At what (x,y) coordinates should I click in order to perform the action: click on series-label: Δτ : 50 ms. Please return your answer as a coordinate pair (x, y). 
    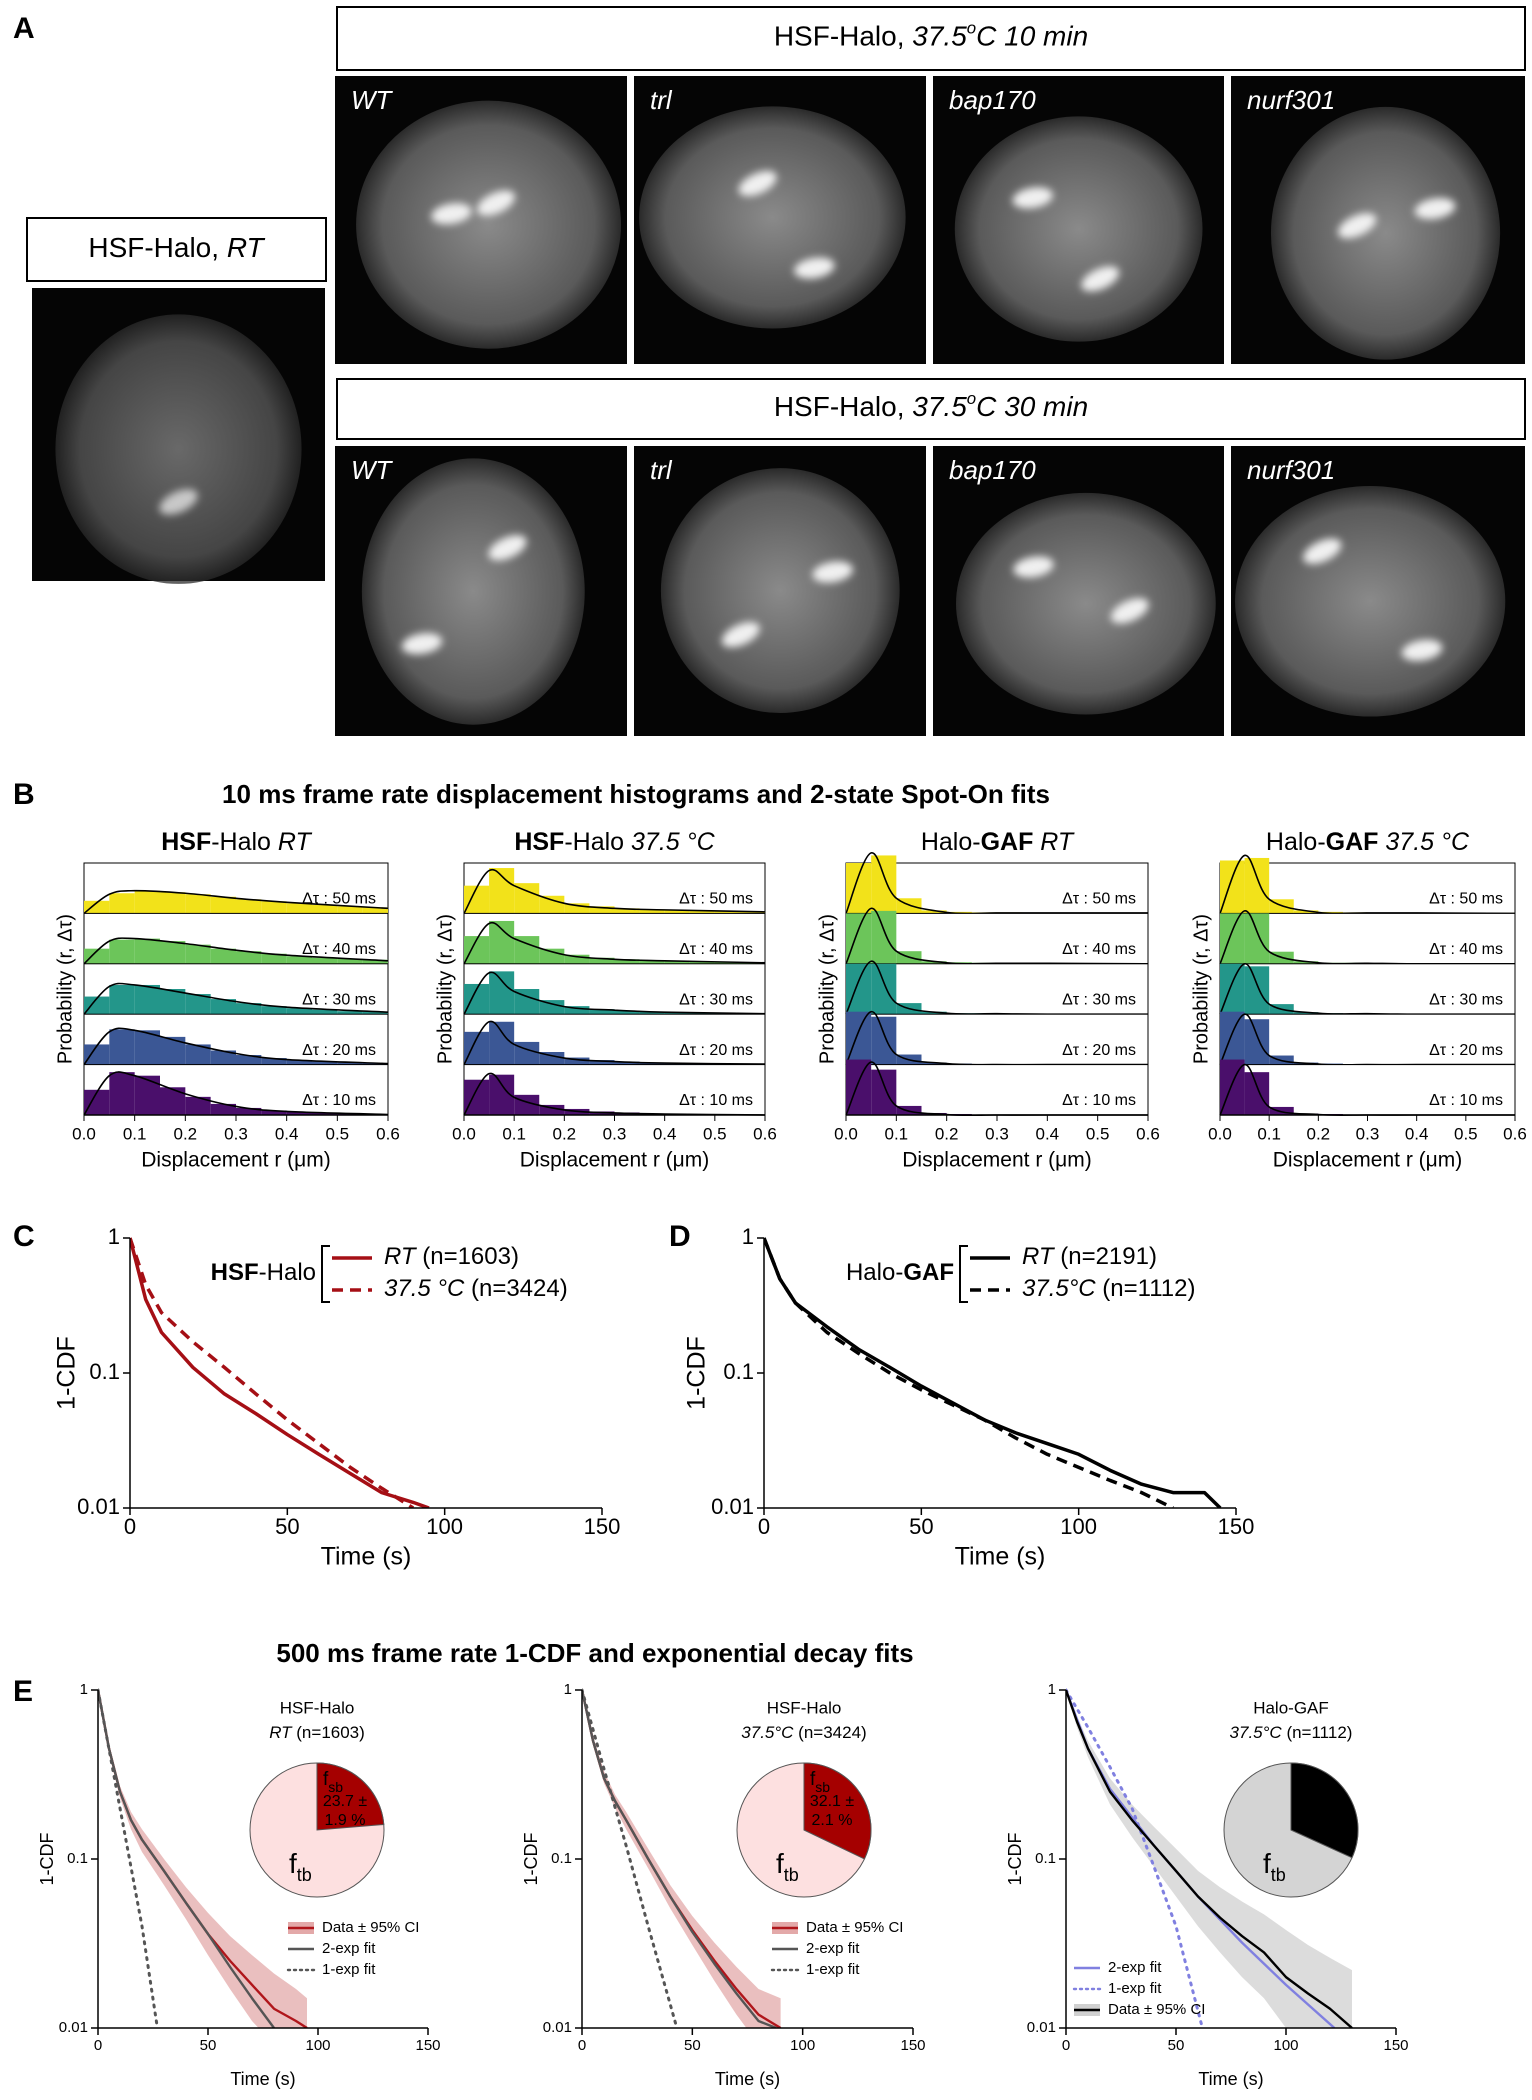
    Looking at the image, I should click on (1466, 899).